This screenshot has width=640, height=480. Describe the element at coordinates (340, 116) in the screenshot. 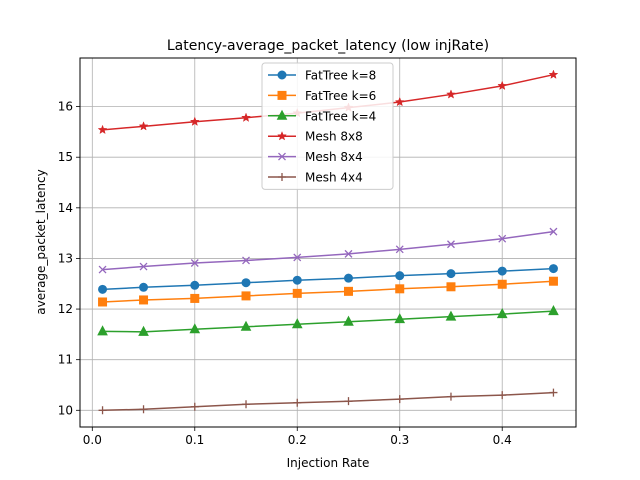

I see `legend-label: FatTree k=4` at that location.